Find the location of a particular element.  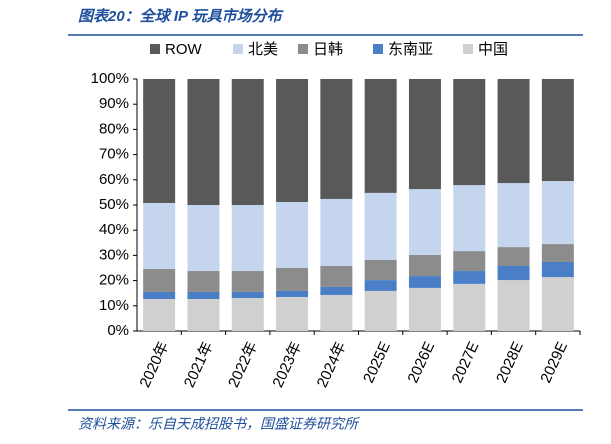

y-tick-label: 40% is located at coordinates (114, 229).